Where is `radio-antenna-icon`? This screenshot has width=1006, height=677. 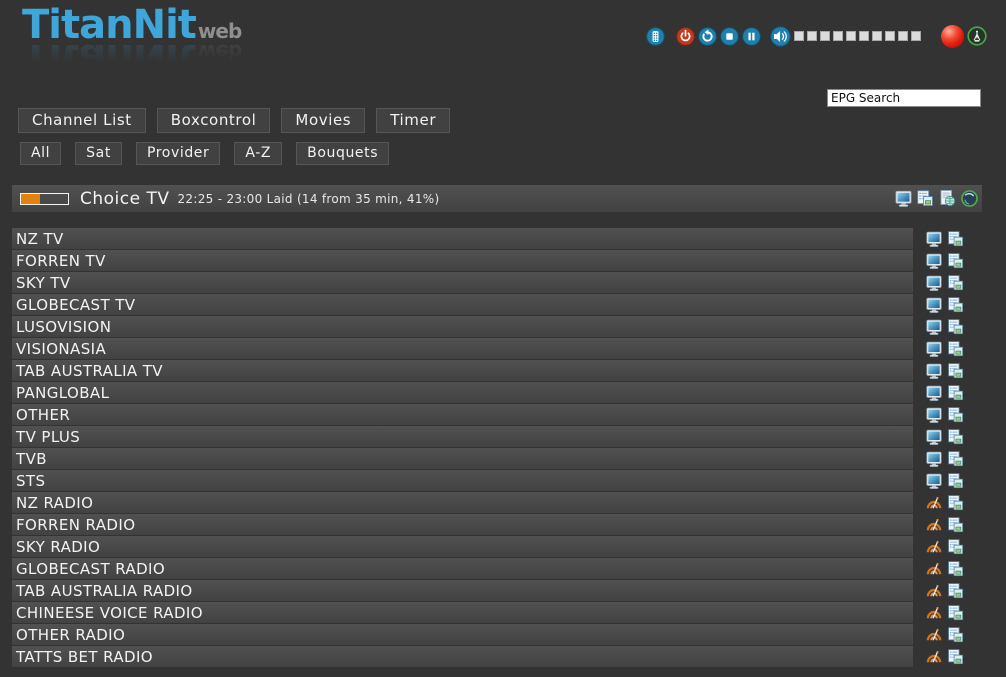
radio-antenna-icon is located at coordinates (934, 635).